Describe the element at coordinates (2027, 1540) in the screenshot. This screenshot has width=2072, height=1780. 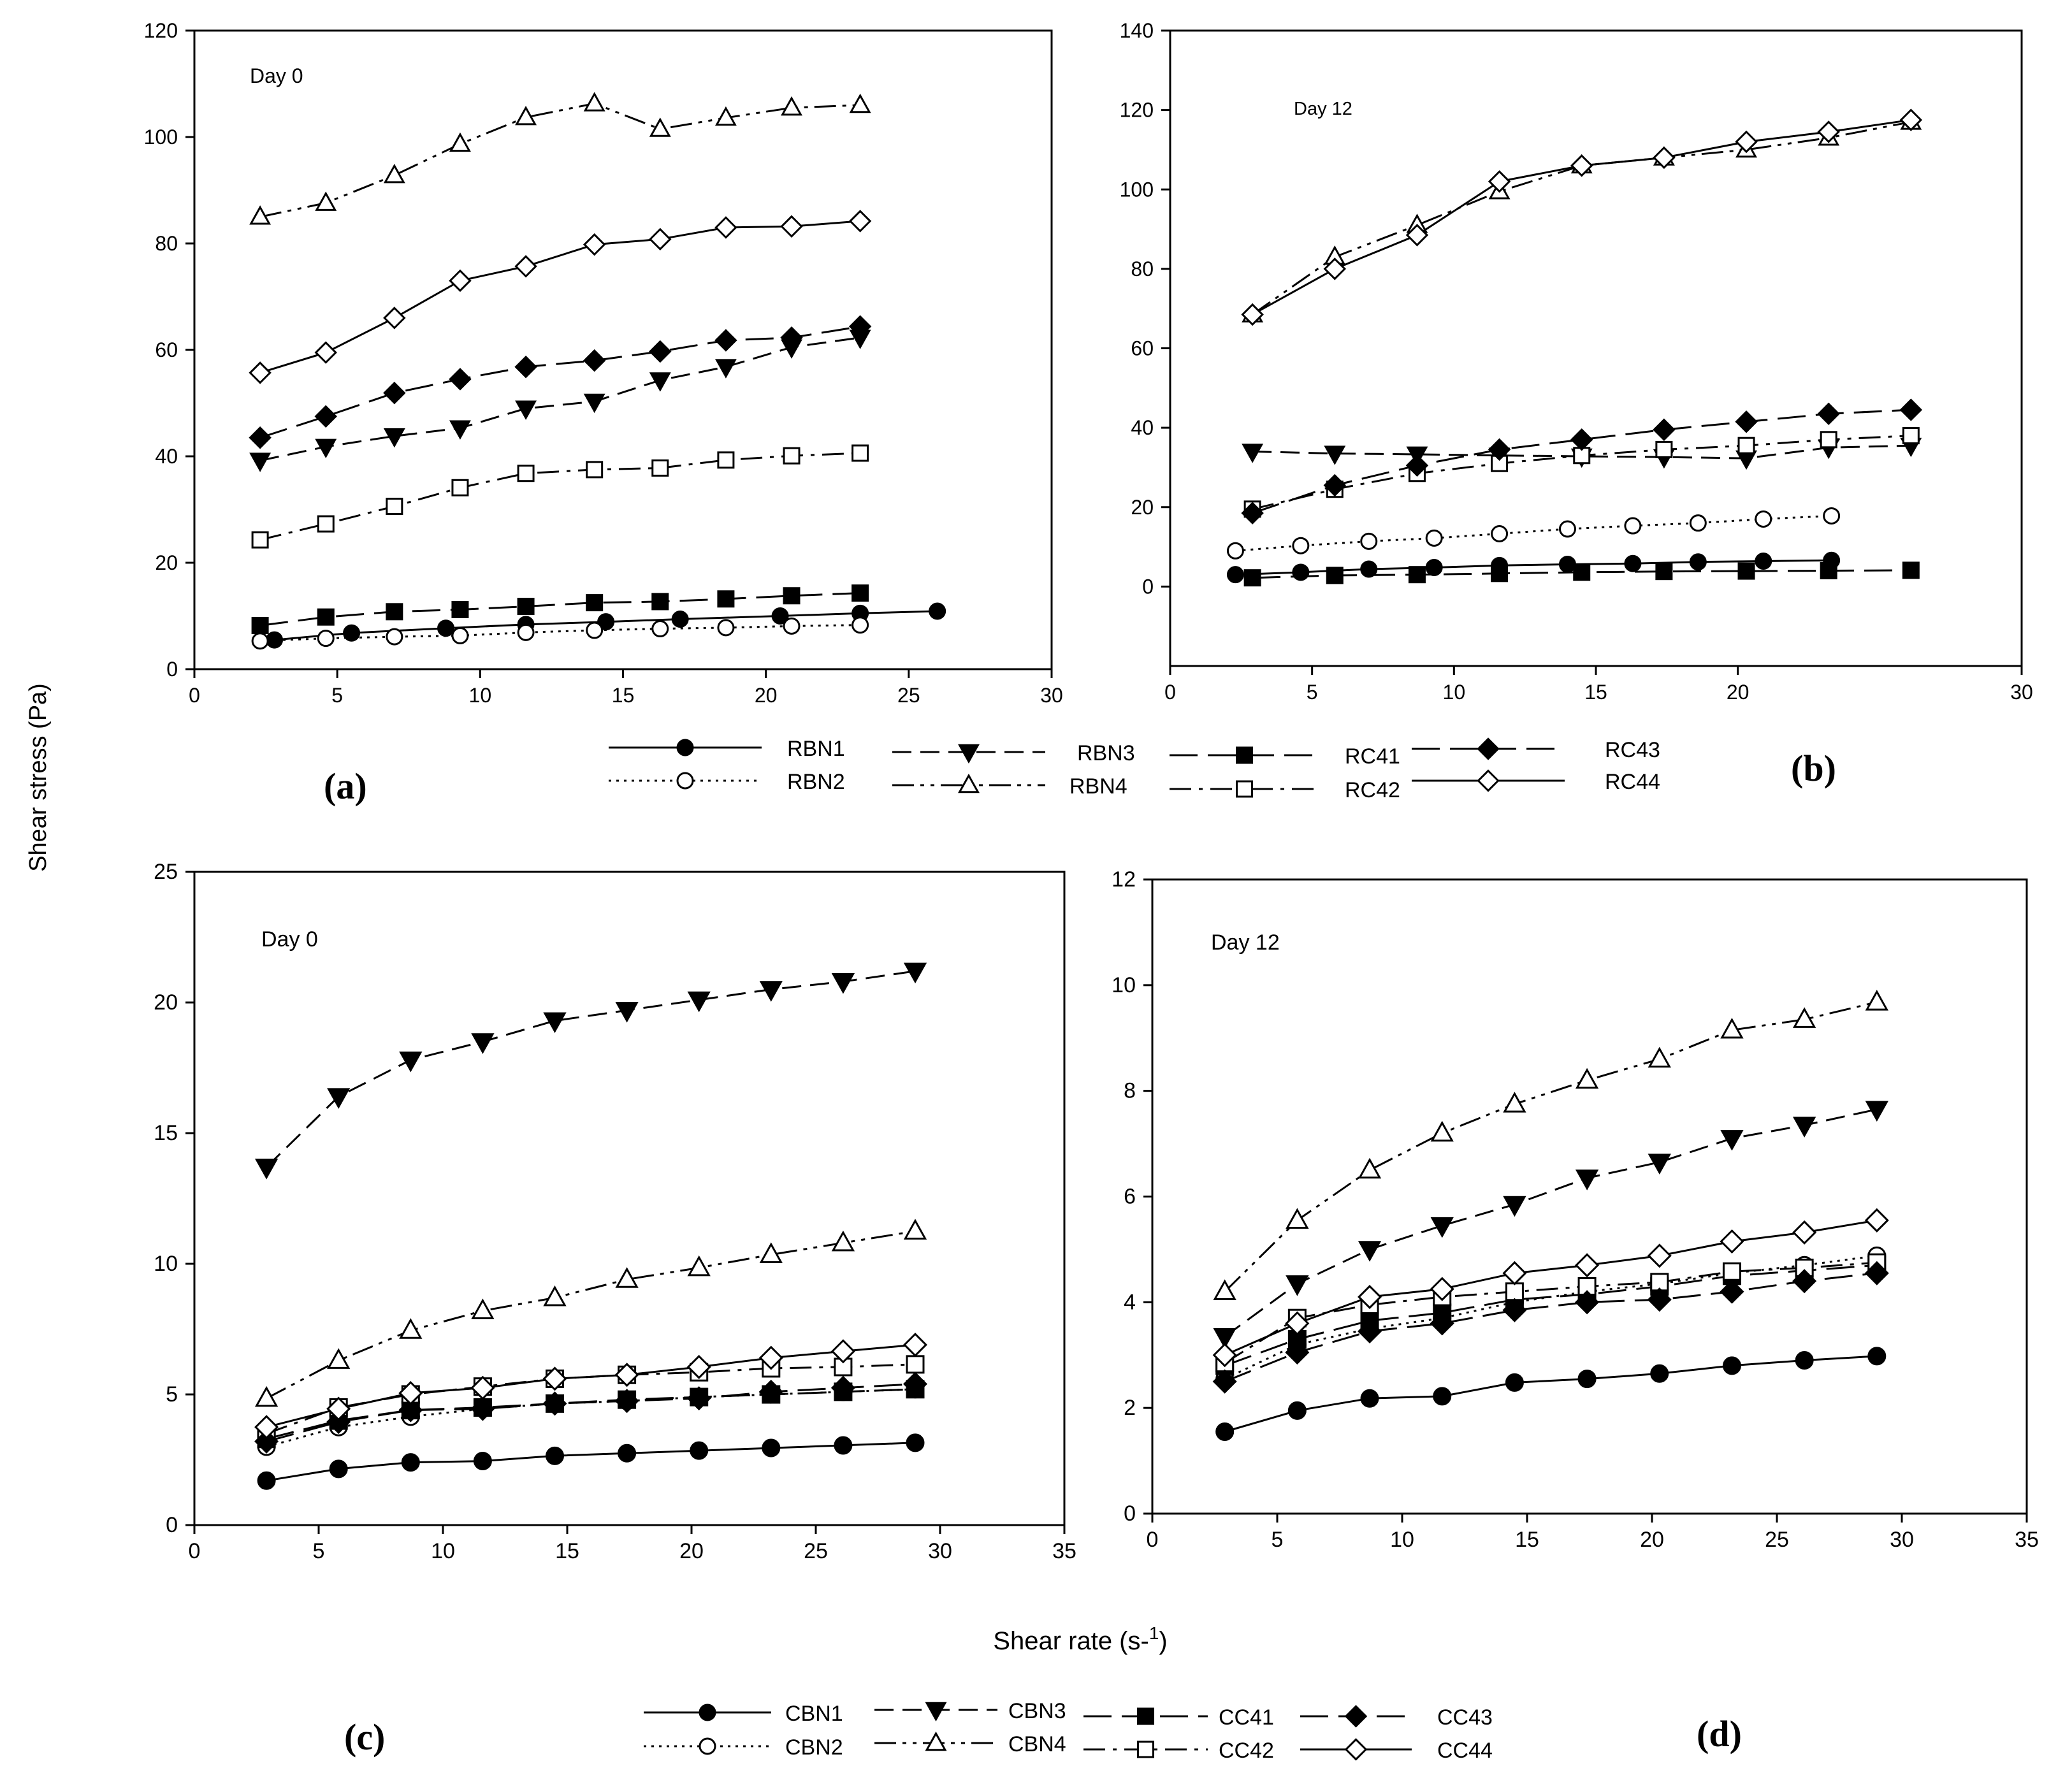
I see `x-tick-label-d-7: 35` at that location.